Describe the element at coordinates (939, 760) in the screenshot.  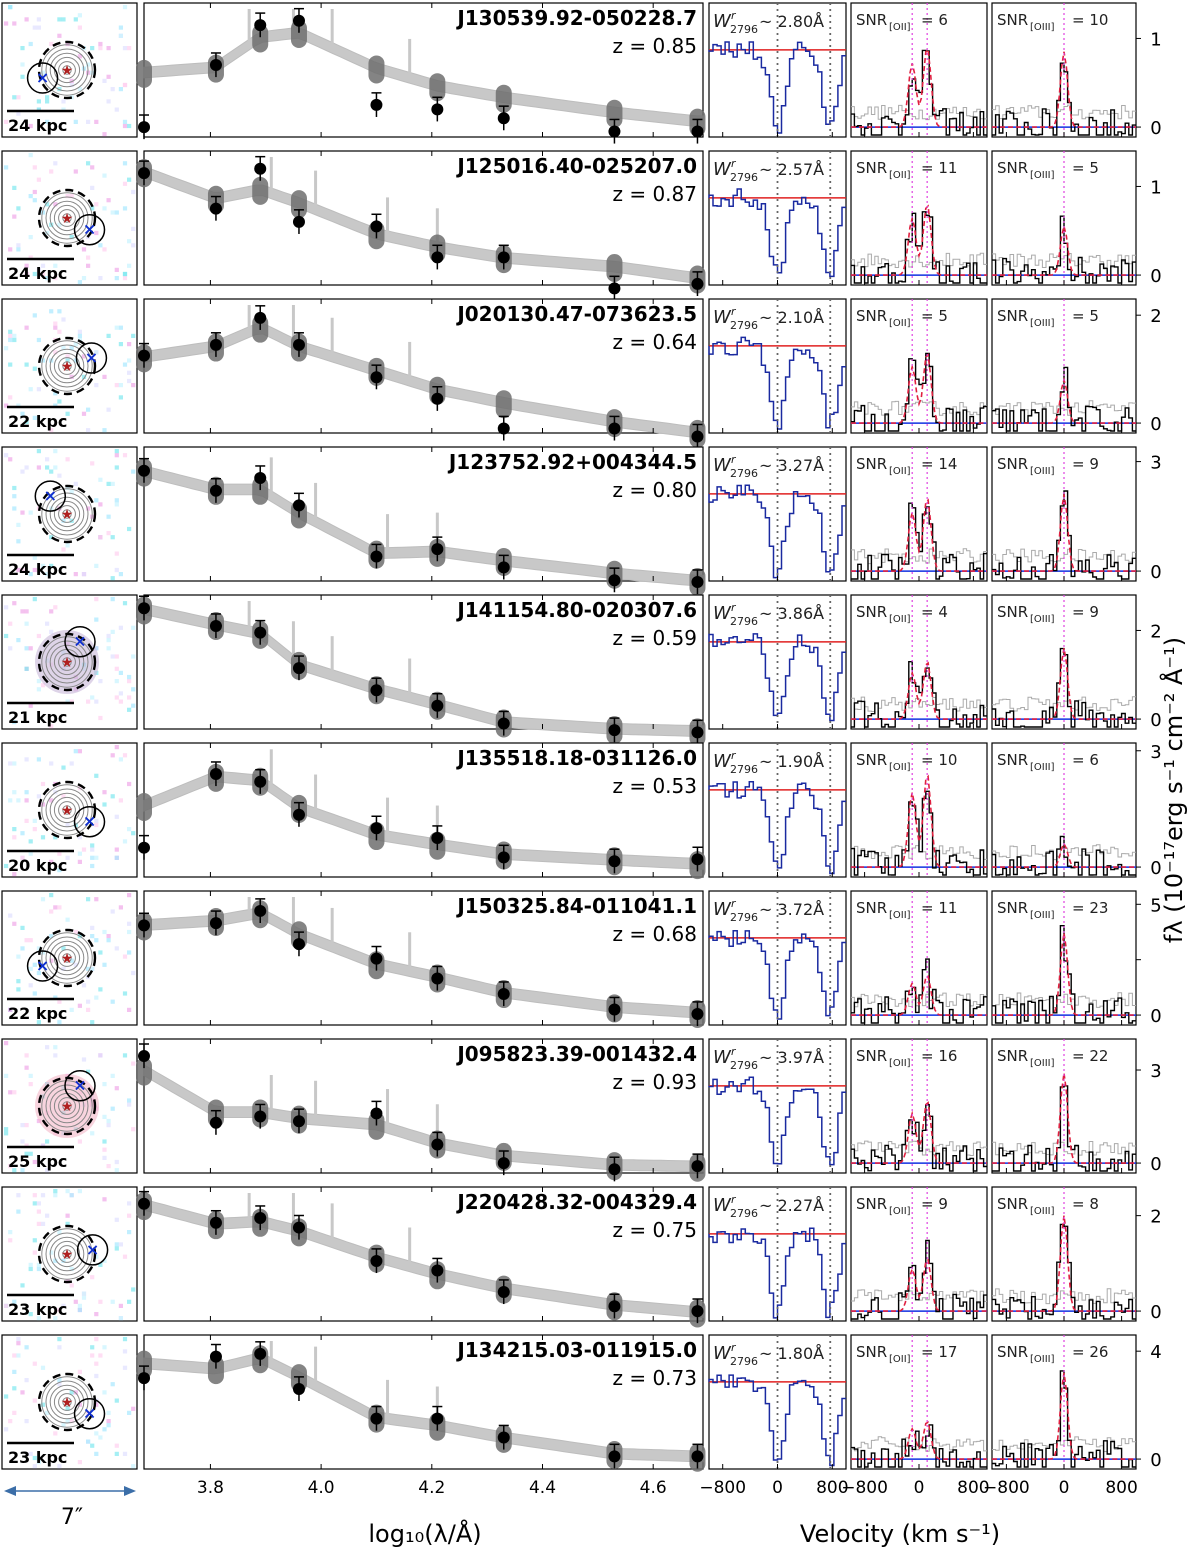
I see `oii-snr-value: = 10` at that location.